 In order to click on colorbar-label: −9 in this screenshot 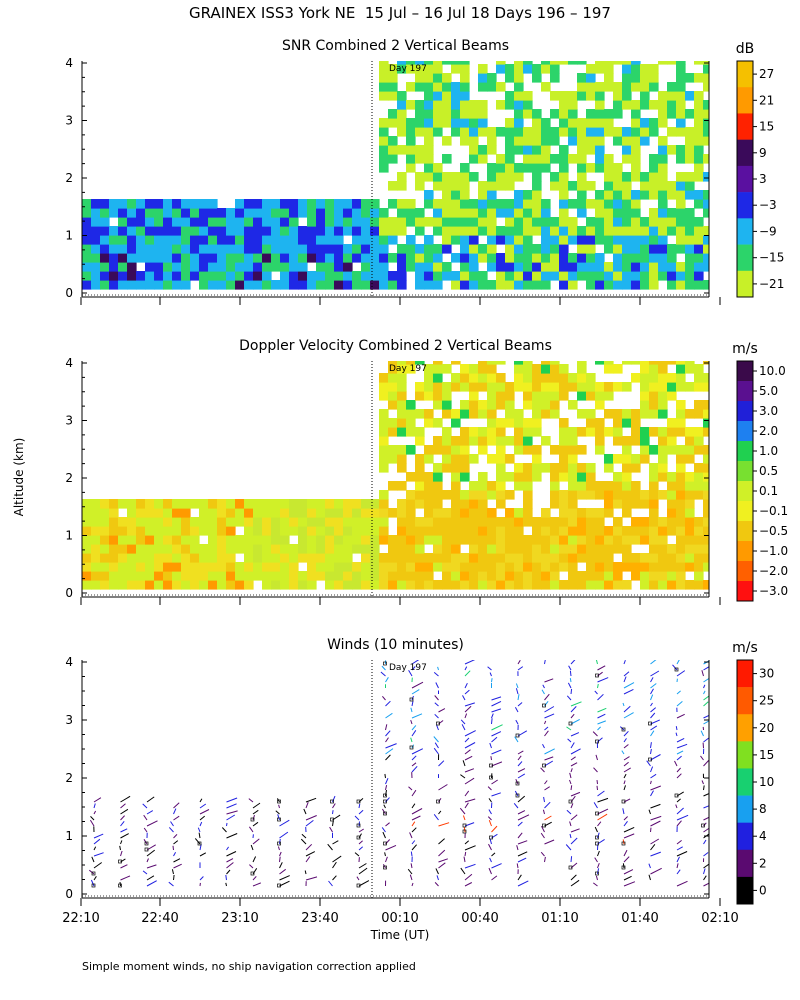, I will do `click(768, 231)`.